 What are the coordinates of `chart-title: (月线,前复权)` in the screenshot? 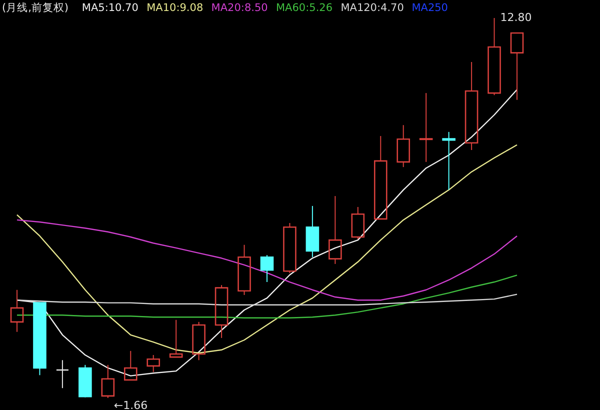 It's located at (35, 7).